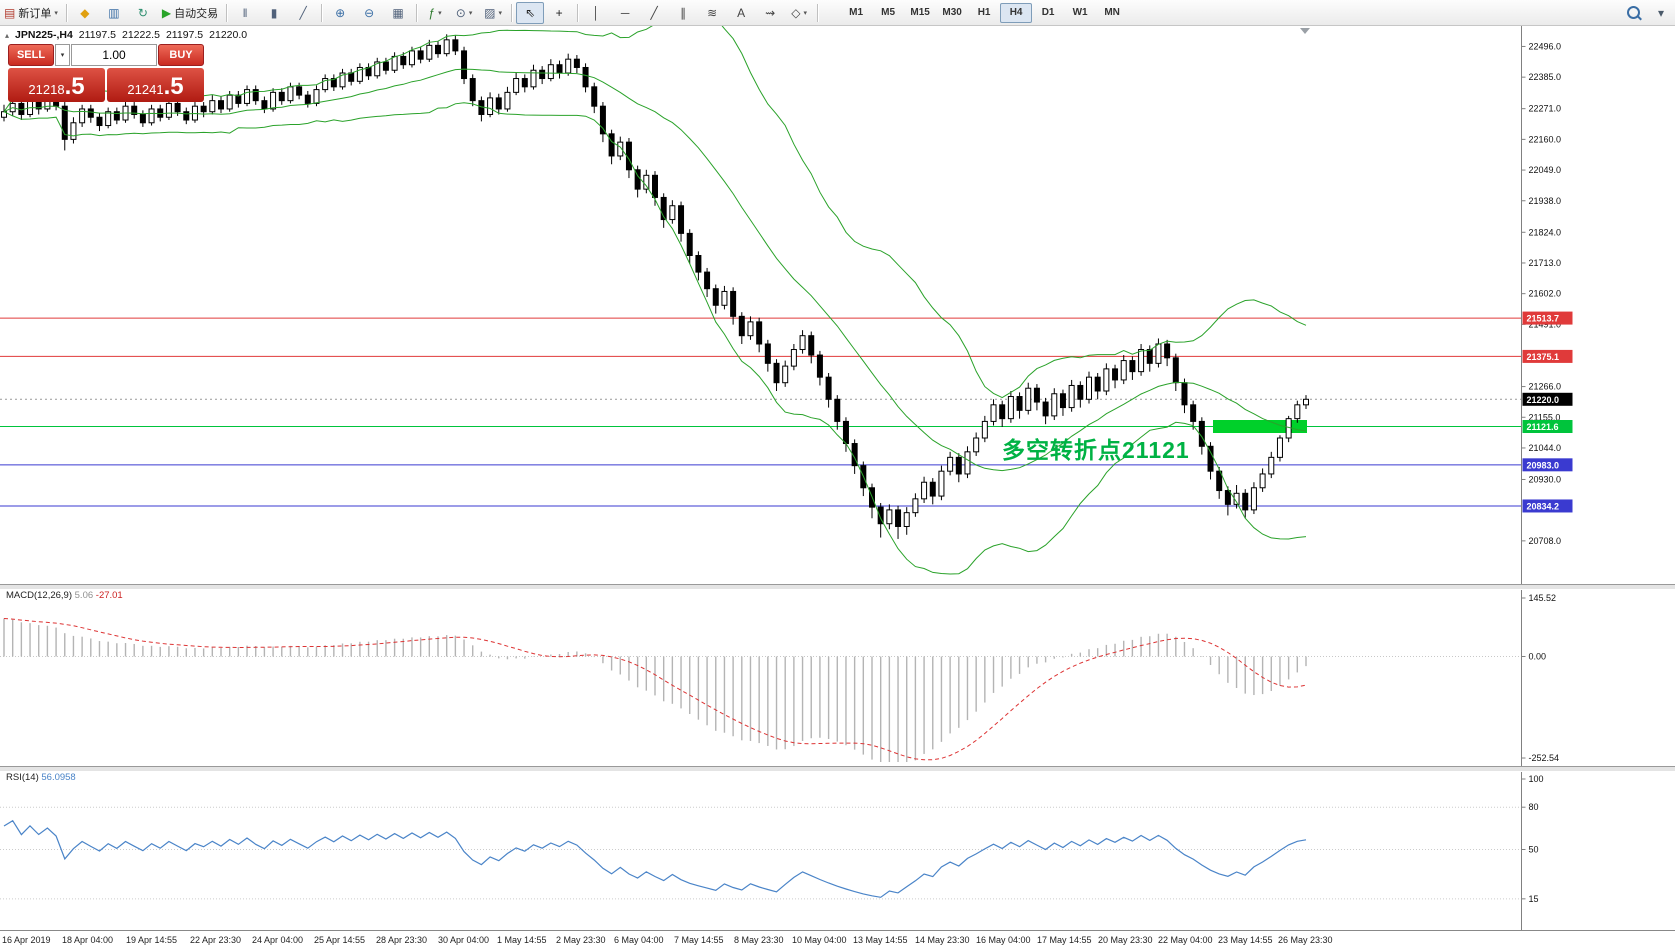  What do you see at coordinates (837, 769) in the screenshot?
I see `rsi-splitter` at bounding box center [837, 769].